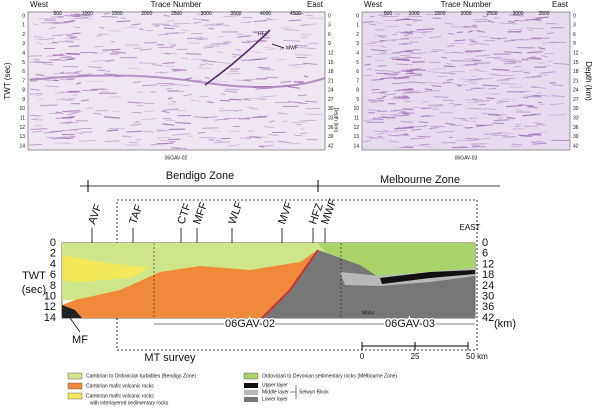  Describe the element at coordinates (576, 109) in the screenshot. I see `depth-tick-label: 30` at that location.